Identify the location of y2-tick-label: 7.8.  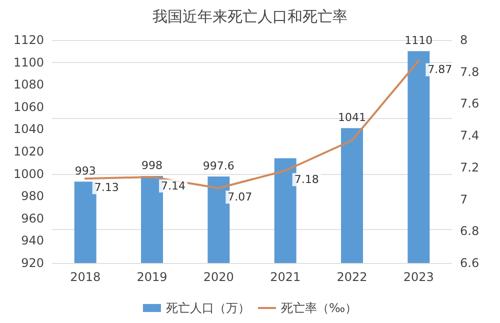
(470, 71).